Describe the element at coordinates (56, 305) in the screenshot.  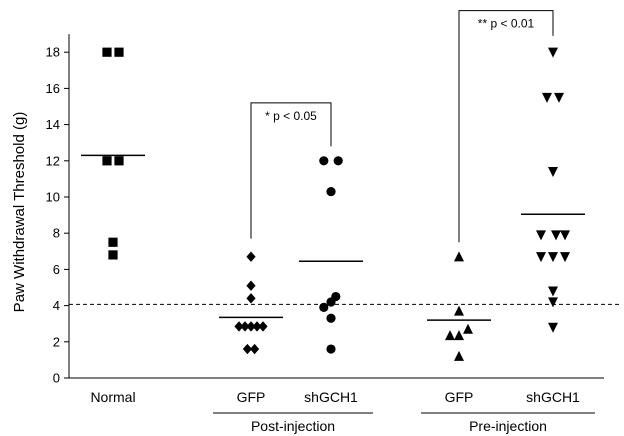
I see `y-tick-label: 4` at that location.